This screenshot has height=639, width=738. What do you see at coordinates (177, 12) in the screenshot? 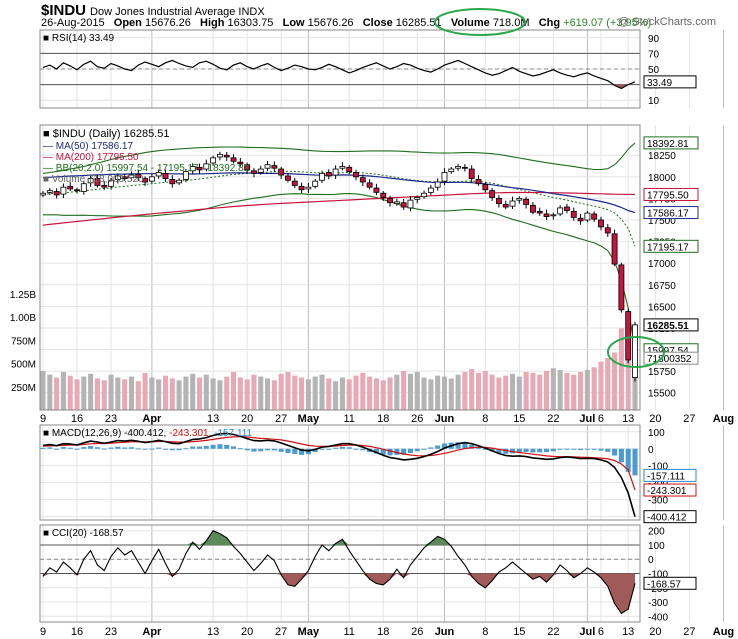
I see `index-name: Dow Jones Industrial Average INDX` at bounding box center [177, 12].